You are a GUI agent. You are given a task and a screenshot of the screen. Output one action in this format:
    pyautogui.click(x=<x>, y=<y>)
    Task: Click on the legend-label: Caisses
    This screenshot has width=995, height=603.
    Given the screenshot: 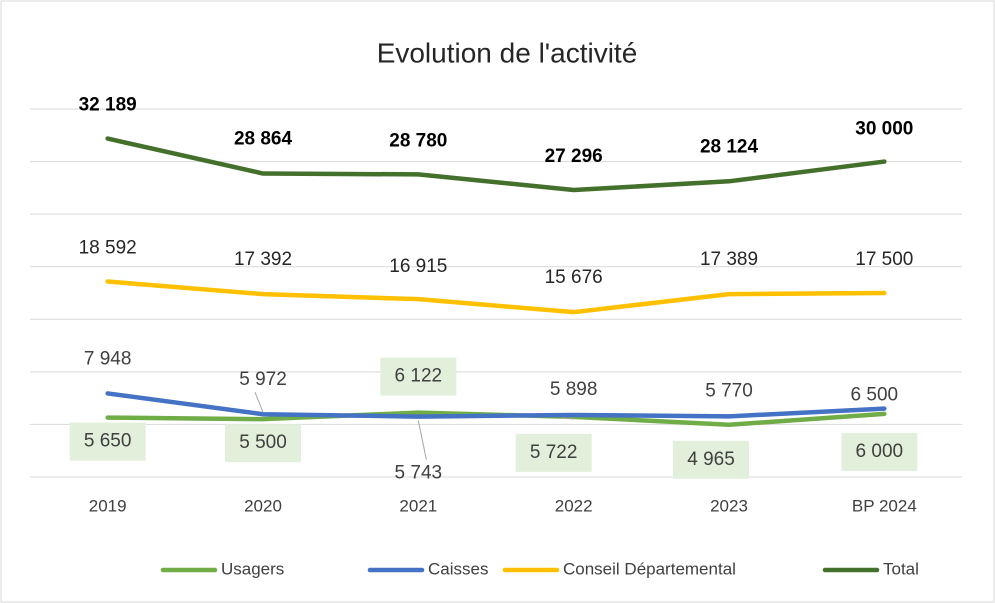 What is the action you would take?
    pyautogui.click(x=458, y=568)
    